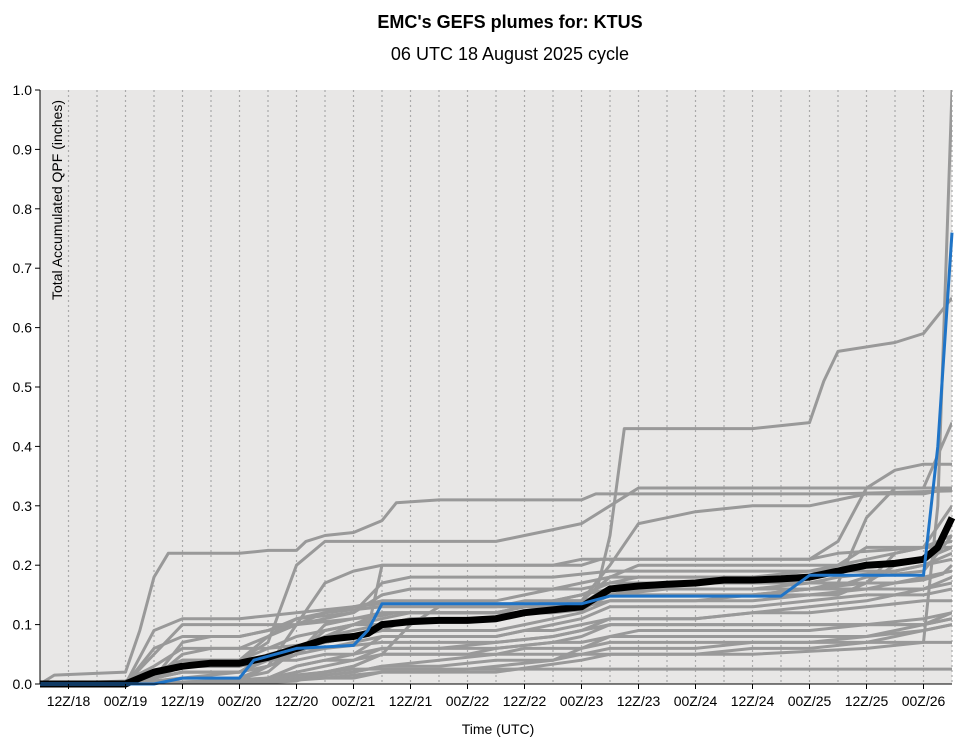  I want to click on x-tick-label: 12Z/25, so click(867, 701).